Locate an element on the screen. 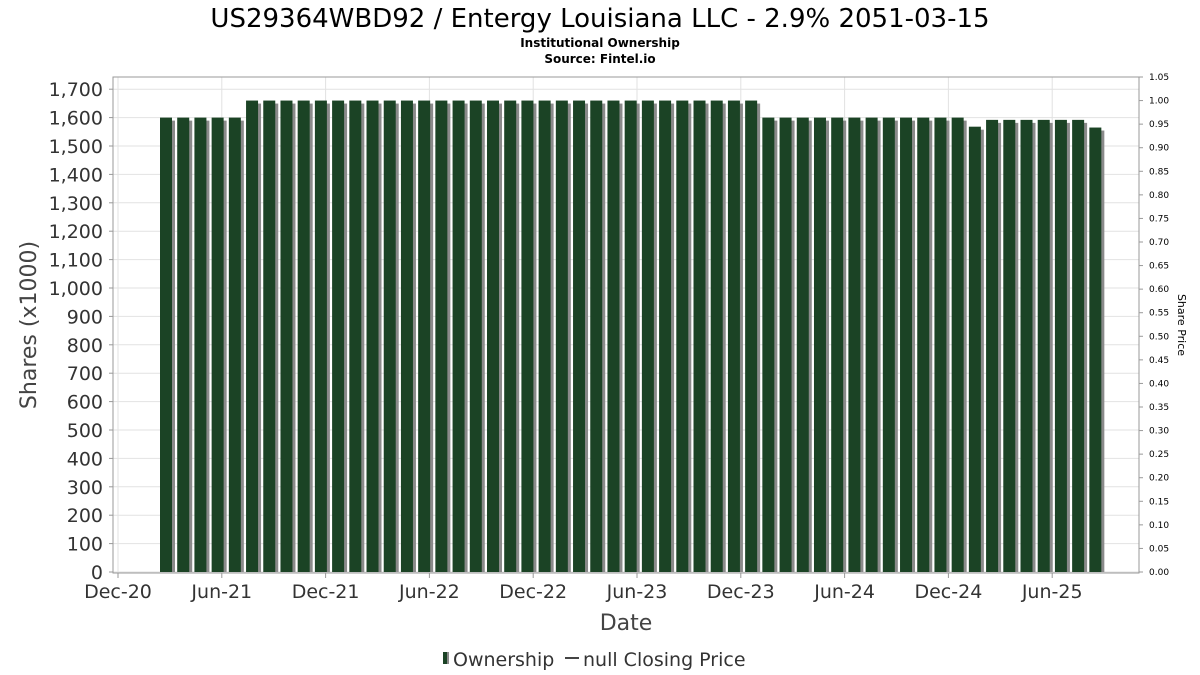 The image size is (1200, 675). y2-tick-label: 0.00 is located at coordinates (1159, 573).